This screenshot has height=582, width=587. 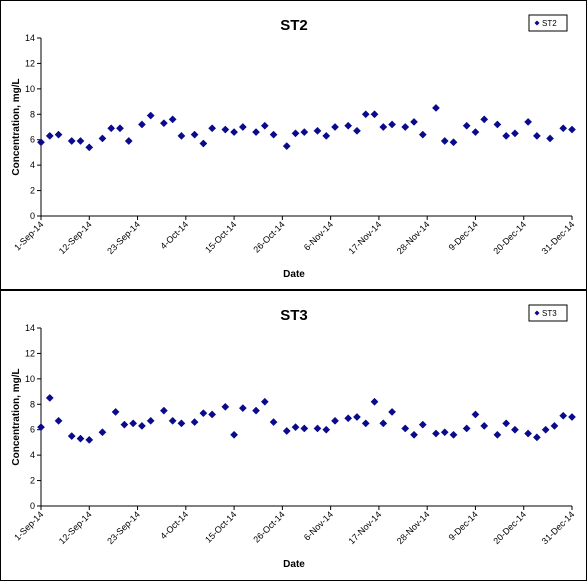 What do you see at coordinates (30, 328) in the screenshot?
I see `chart-1-y-tick-label: 14` at bounding box center [30, 328].